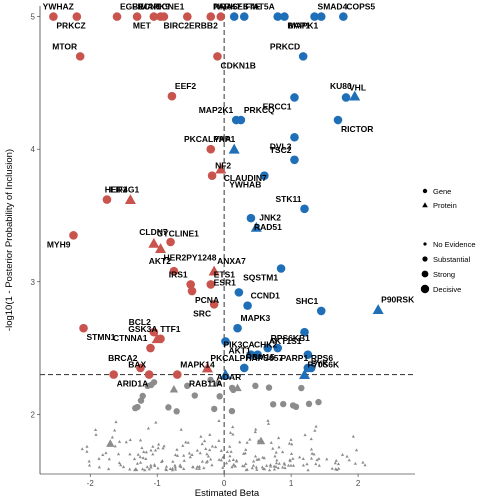 This screenshot has height=504, width=504. I want to click on point-label: ERCC1, so click(277, 106).